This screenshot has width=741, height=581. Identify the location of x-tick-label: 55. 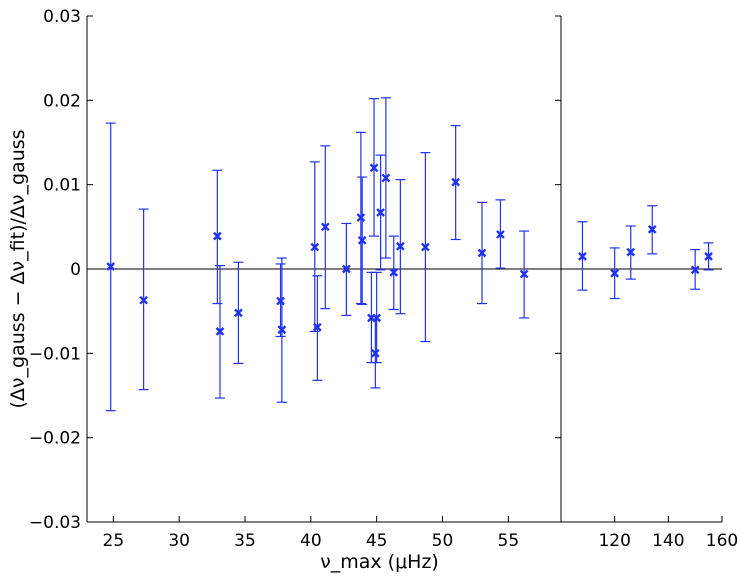
(509, 541).